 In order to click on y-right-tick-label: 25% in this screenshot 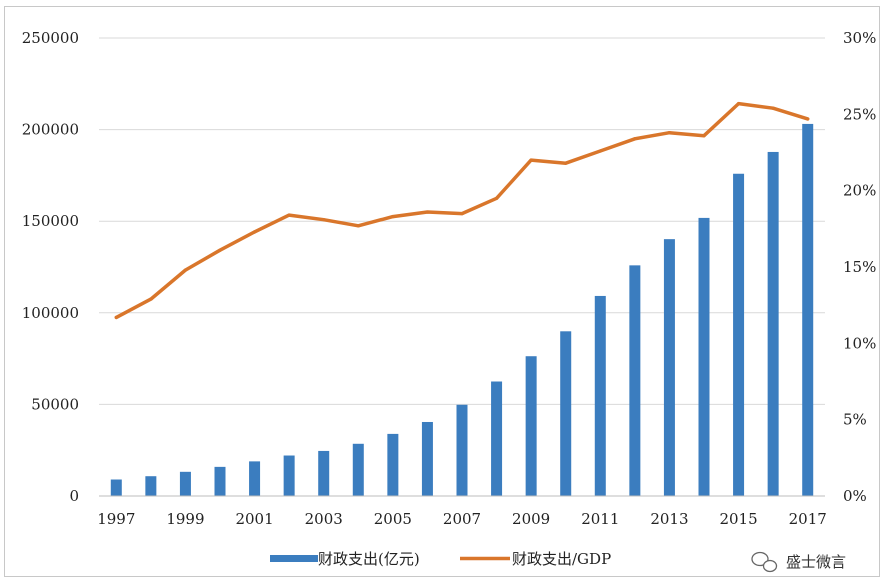, I will do `click(859, 114)`.